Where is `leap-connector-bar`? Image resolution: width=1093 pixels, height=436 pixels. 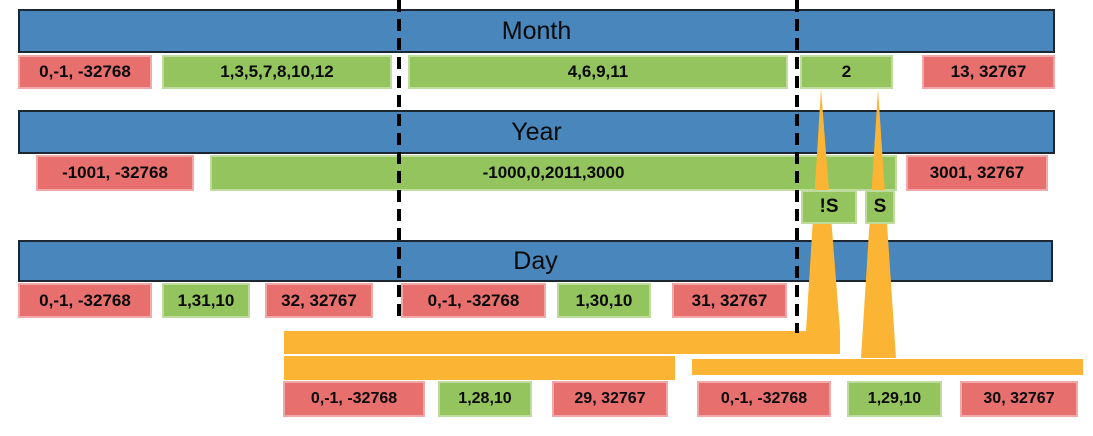 leap-connector-bar is located at coordinates (887, 367).